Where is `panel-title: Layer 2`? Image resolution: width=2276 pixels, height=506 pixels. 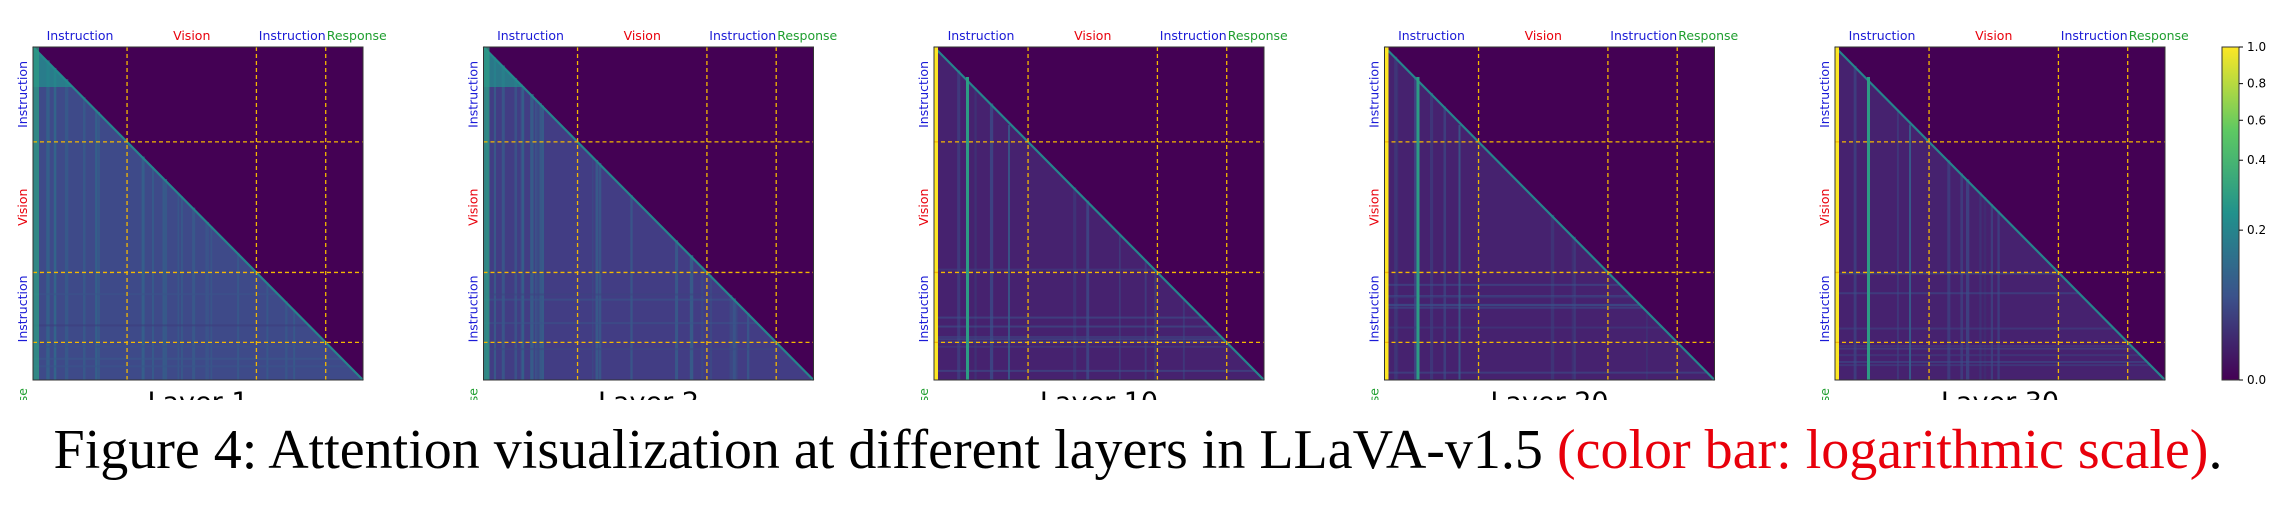
panel-title: Layer 2 is located at coordinates (648, 393).